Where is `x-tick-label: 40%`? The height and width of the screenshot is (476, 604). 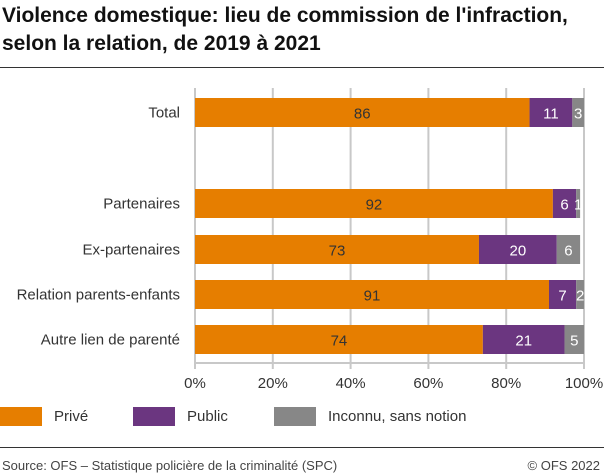
x-tick-label: 40% is located at coordinates (351, 383).